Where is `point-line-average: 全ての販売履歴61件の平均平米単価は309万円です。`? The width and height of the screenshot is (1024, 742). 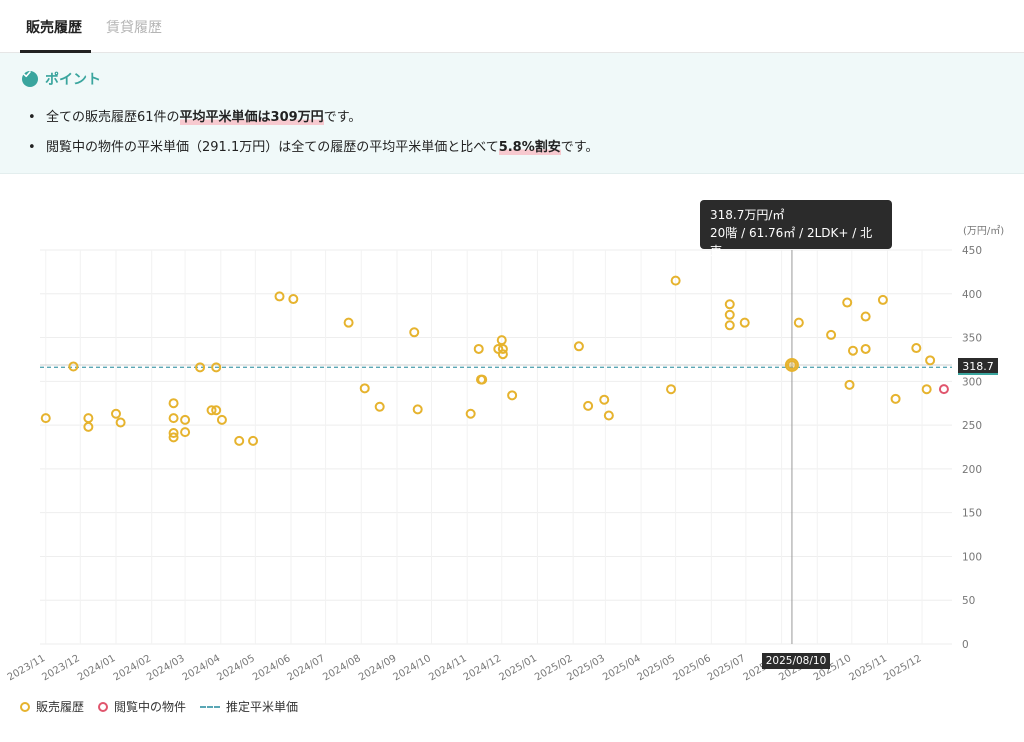
point-line-average: 全ての販売履歴61件の平均平米単価は309万円です。 is located at coordinates (313, 123).